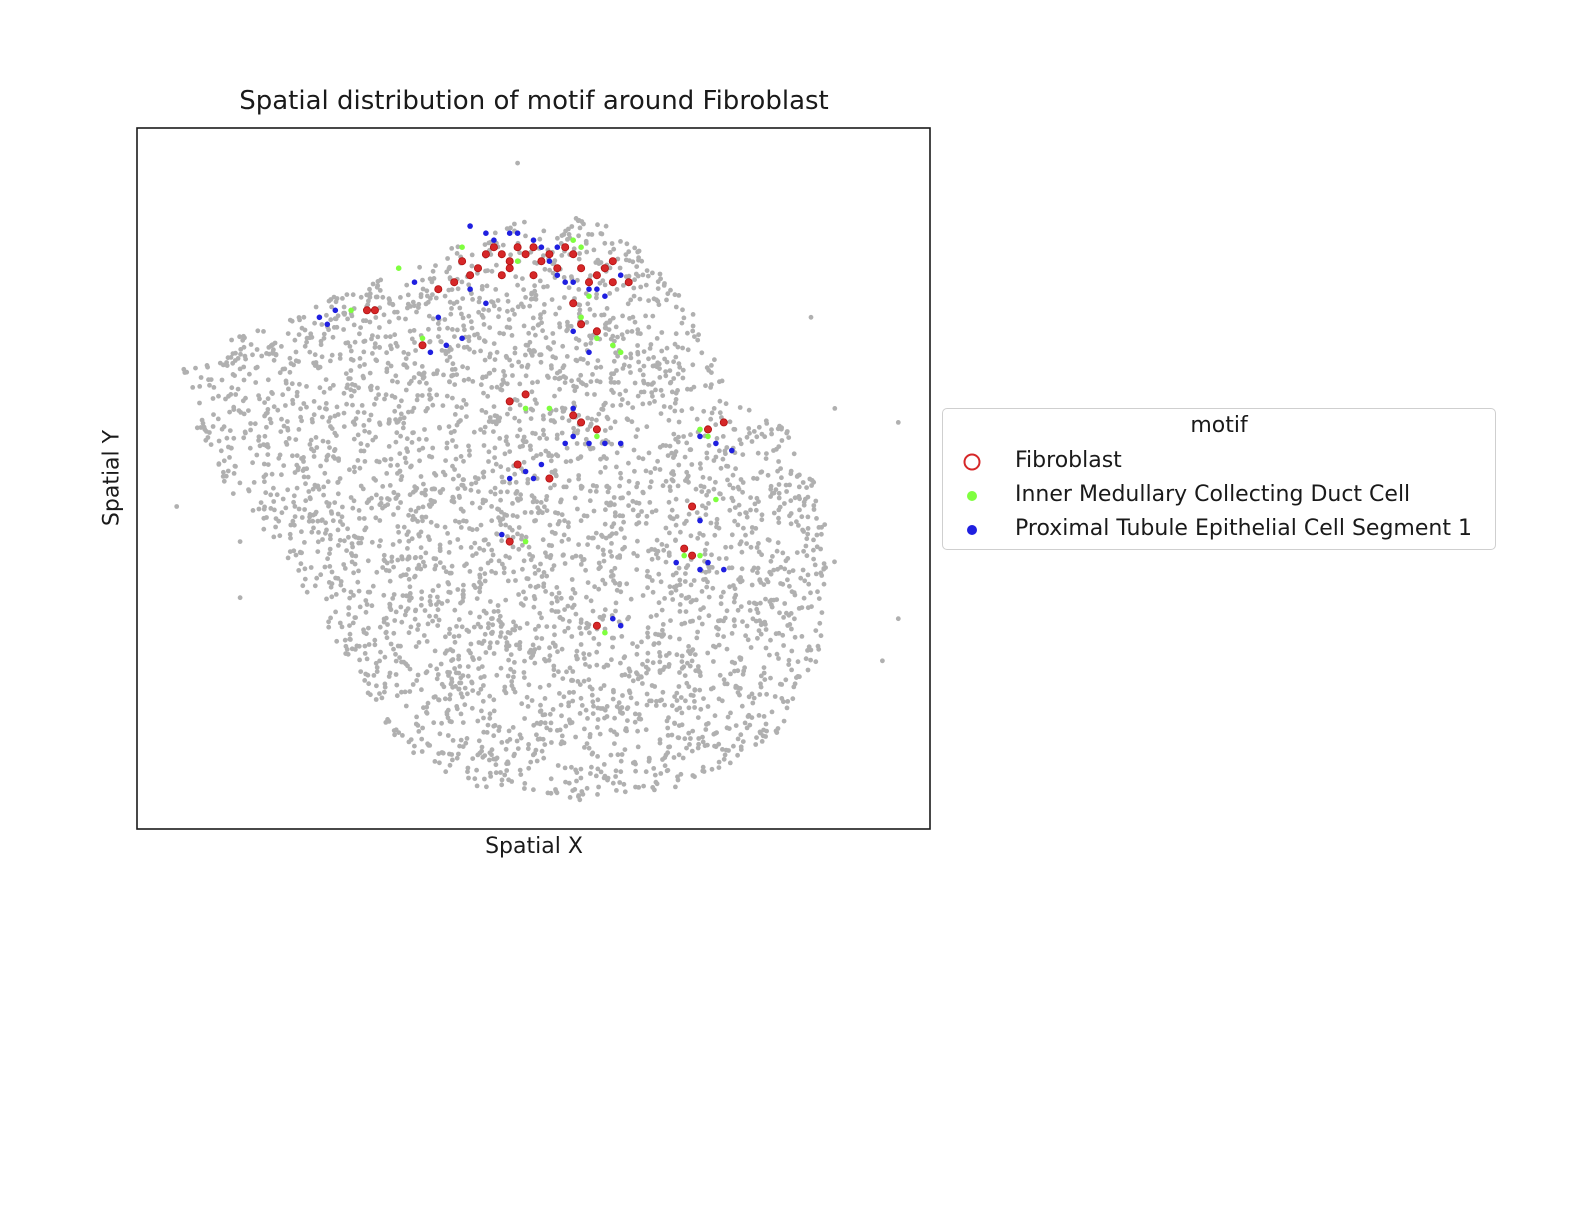  Describe the element at coordinates (366, 310) in the screenshot. I see `point-fibroblast` at that location.